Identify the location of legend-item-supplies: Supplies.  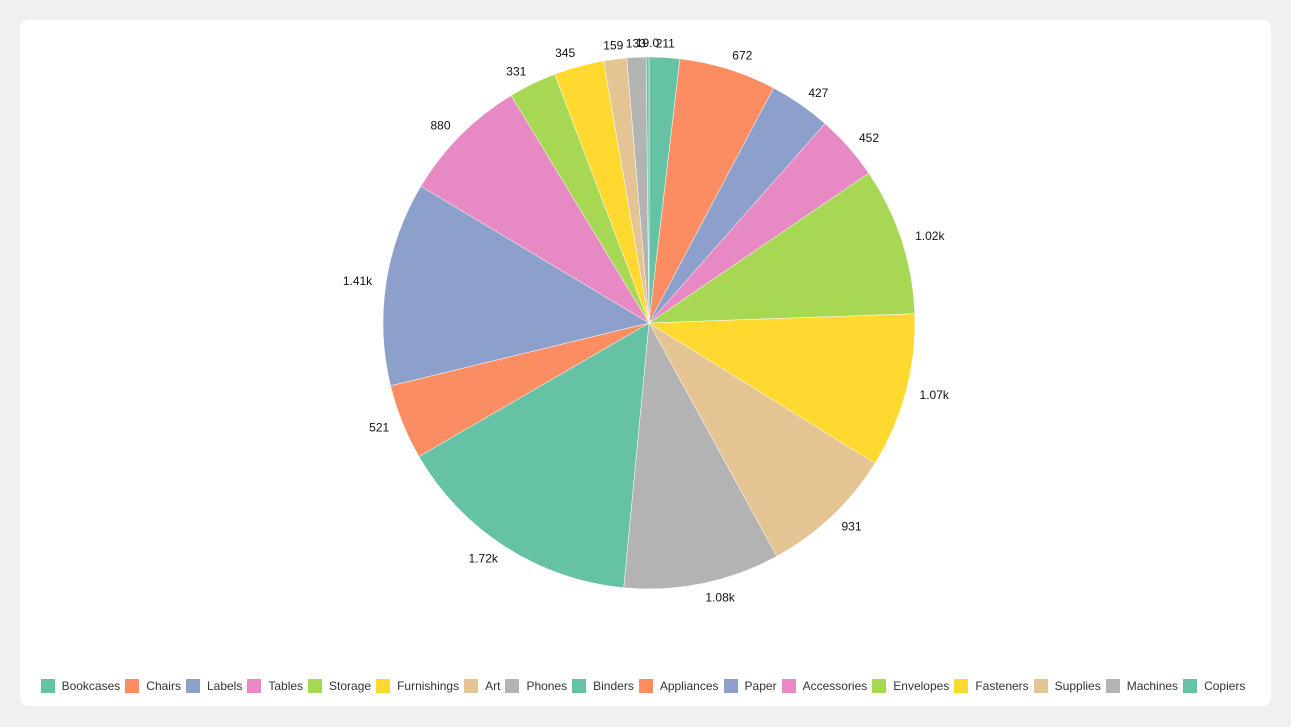
(1067, 686).